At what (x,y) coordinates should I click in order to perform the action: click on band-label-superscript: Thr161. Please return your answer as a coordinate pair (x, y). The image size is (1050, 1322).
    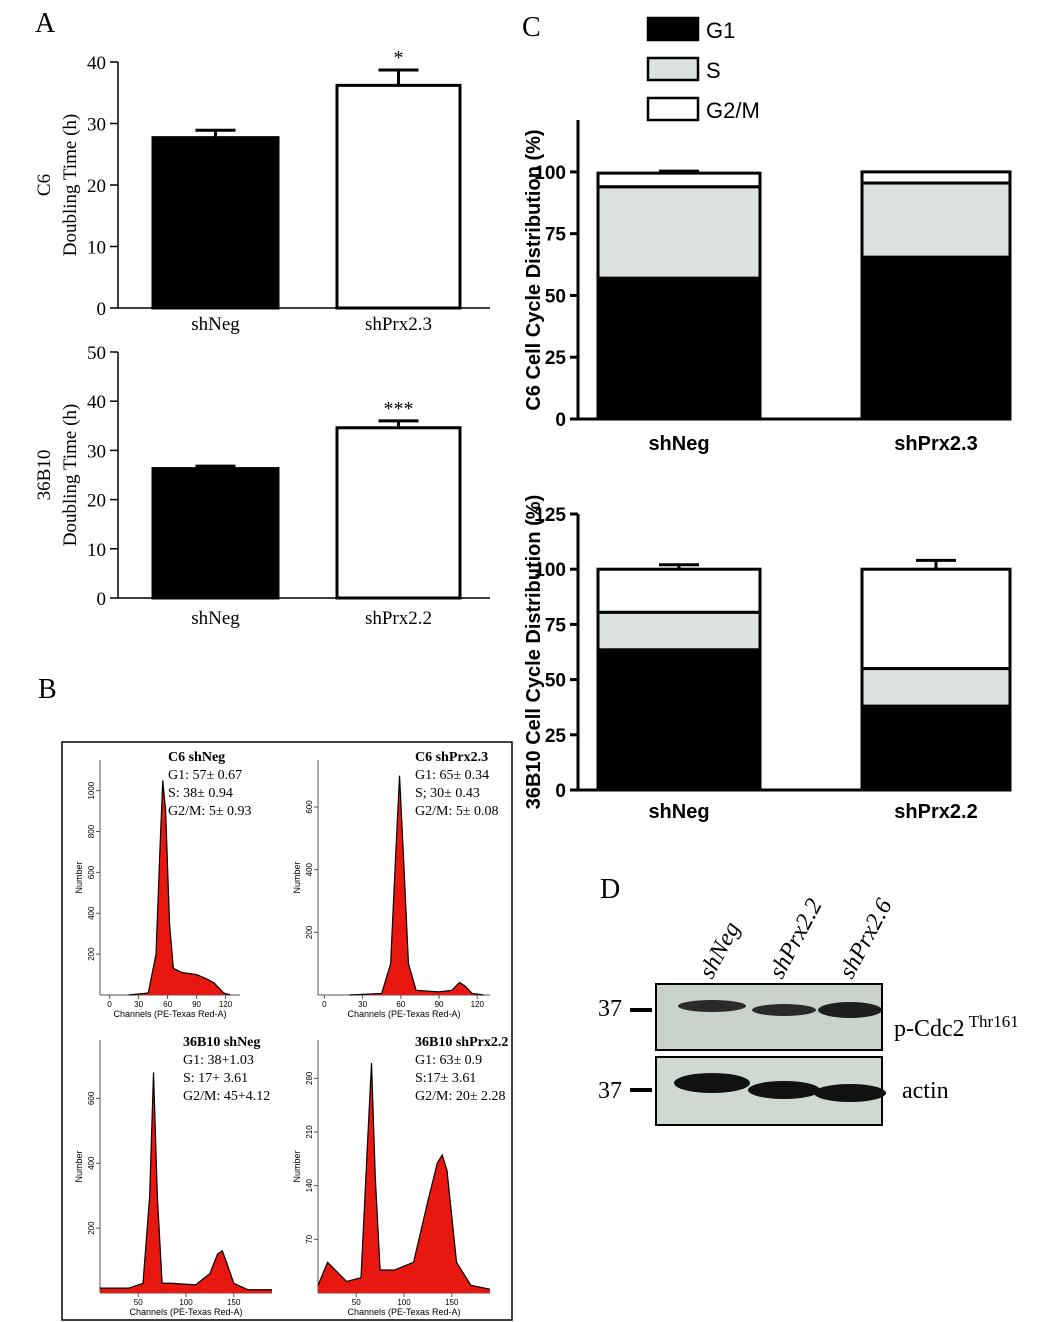
    Looking at the image, I should click on (994, 1021).